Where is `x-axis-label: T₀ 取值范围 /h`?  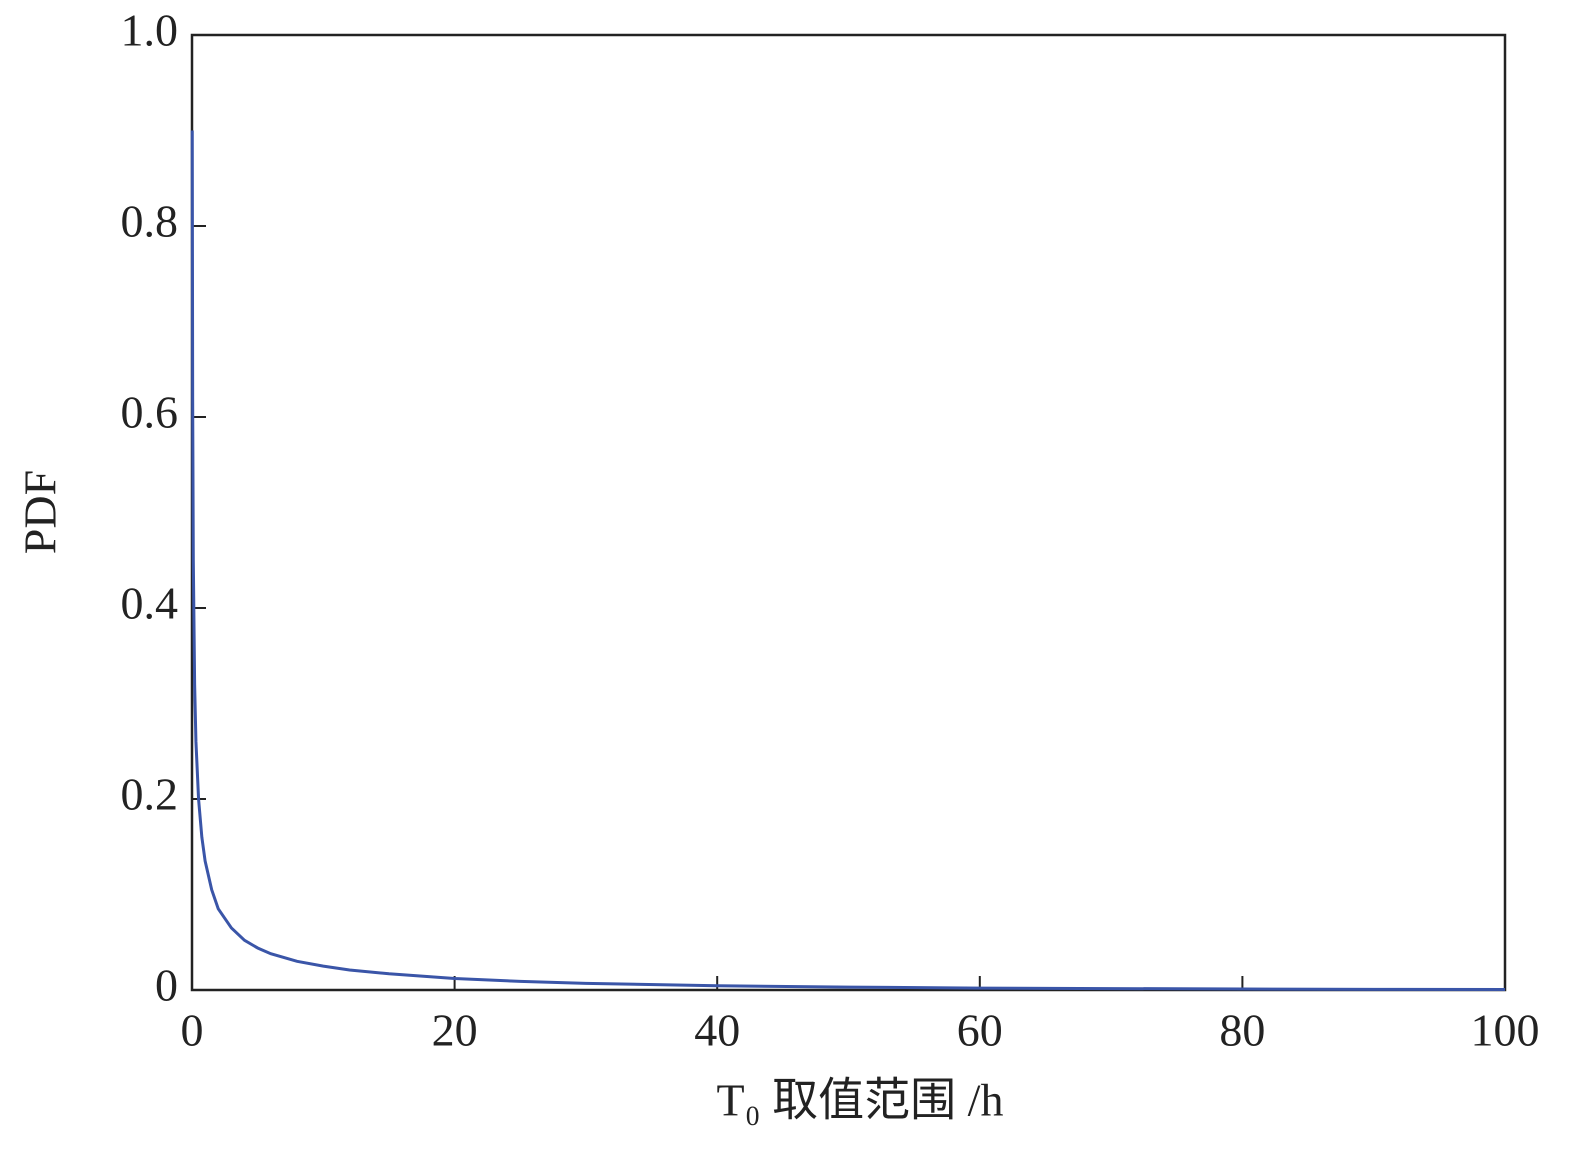 x-axis-label: T₀ 取值范围 /h is located at coordinates (860, 1100).